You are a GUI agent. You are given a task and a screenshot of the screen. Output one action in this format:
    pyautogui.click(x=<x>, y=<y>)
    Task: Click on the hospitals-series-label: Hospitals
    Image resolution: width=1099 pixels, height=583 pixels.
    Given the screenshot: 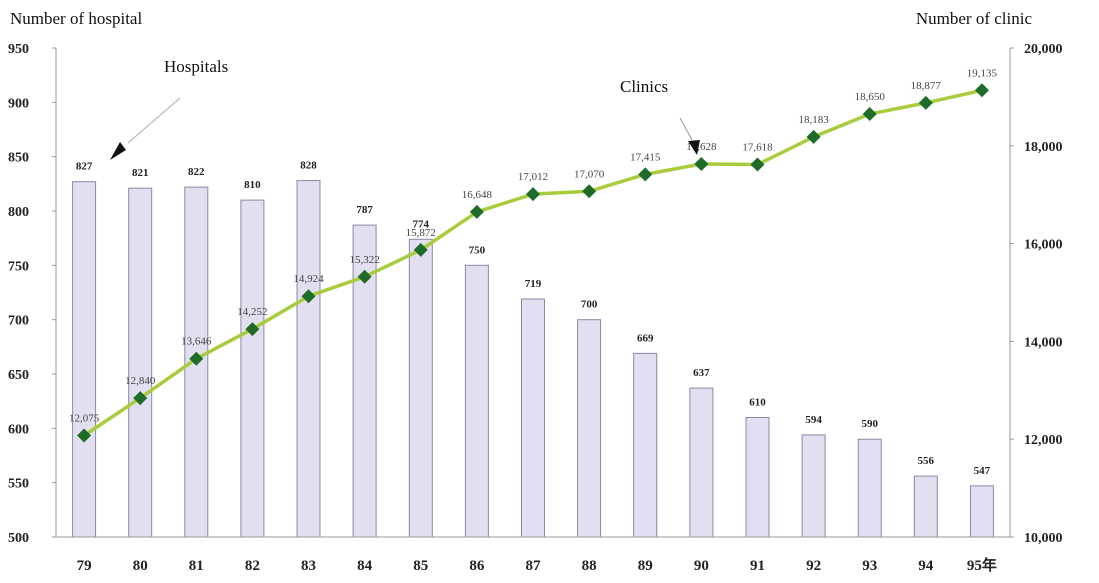 What is the action you would take?
    pyautogui.click(x=196, y=66)
    